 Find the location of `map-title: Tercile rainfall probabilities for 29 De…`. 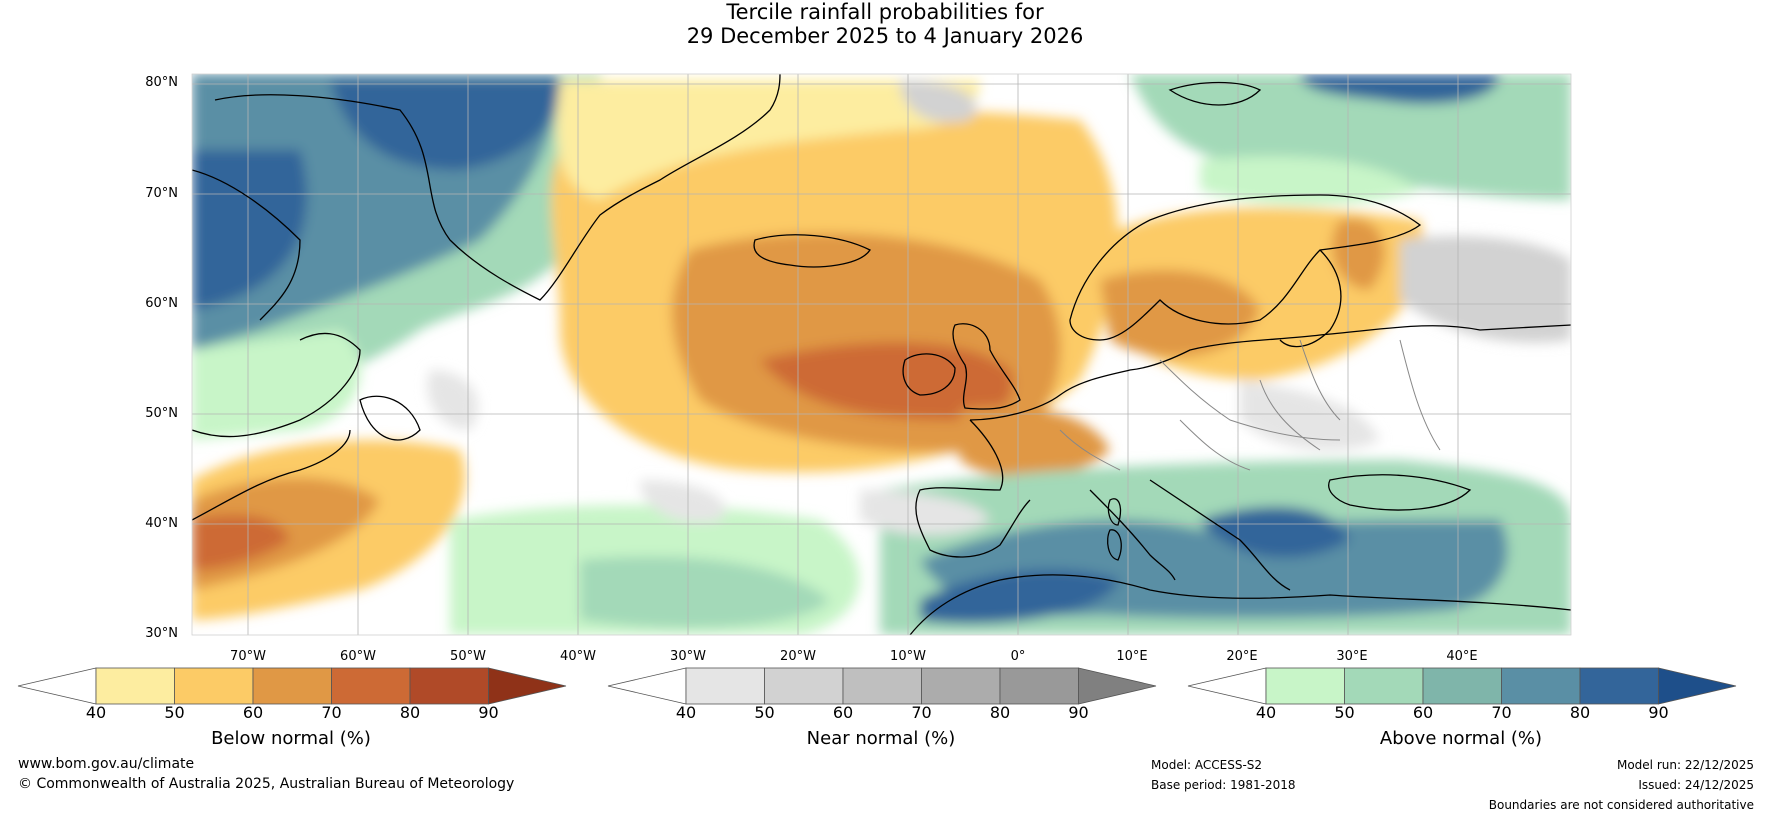

map-title: Tercile rainfall probabilities for 29 De… is located at coordinates (885, 24).